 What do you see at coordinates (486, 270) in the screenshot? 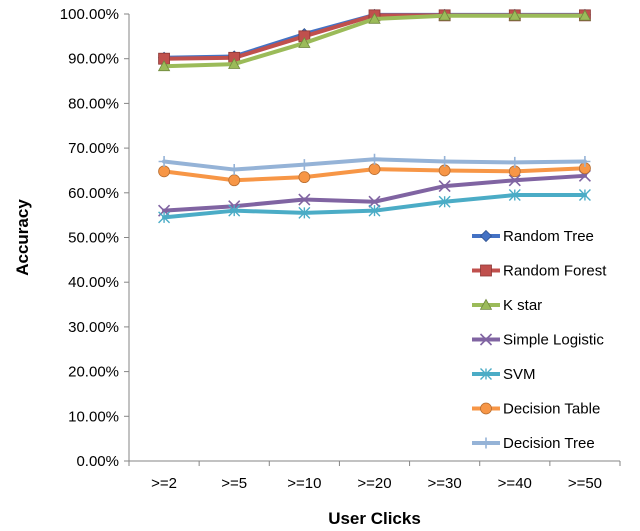
I see `legend-marker-random-forest` at bounding box center [486, 270].